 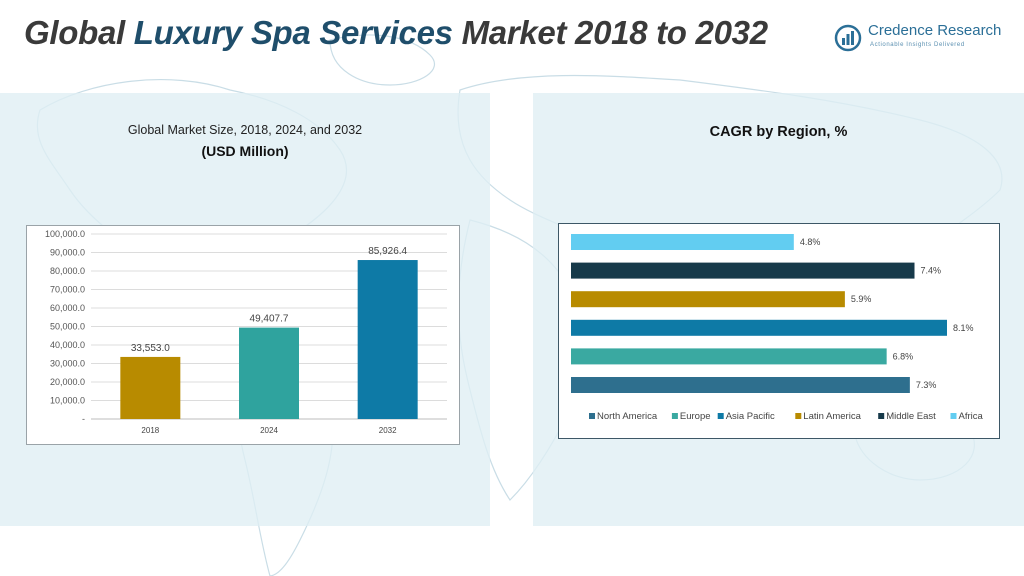 I want to click on data-label-2018: 33,553.0, so click(x=150, y=348).